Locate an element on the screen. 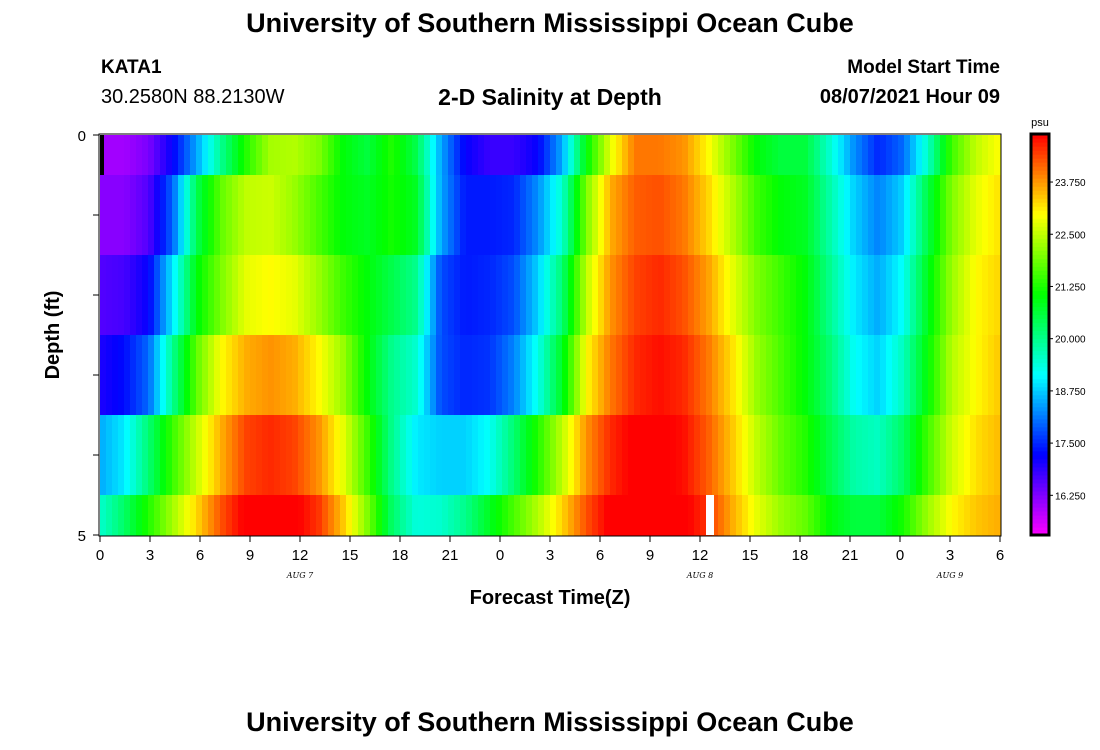 The width and height of the screenshot is (1100, 750). colorbar-tick-label: 17.500 is located at coordinates (1070, 444).